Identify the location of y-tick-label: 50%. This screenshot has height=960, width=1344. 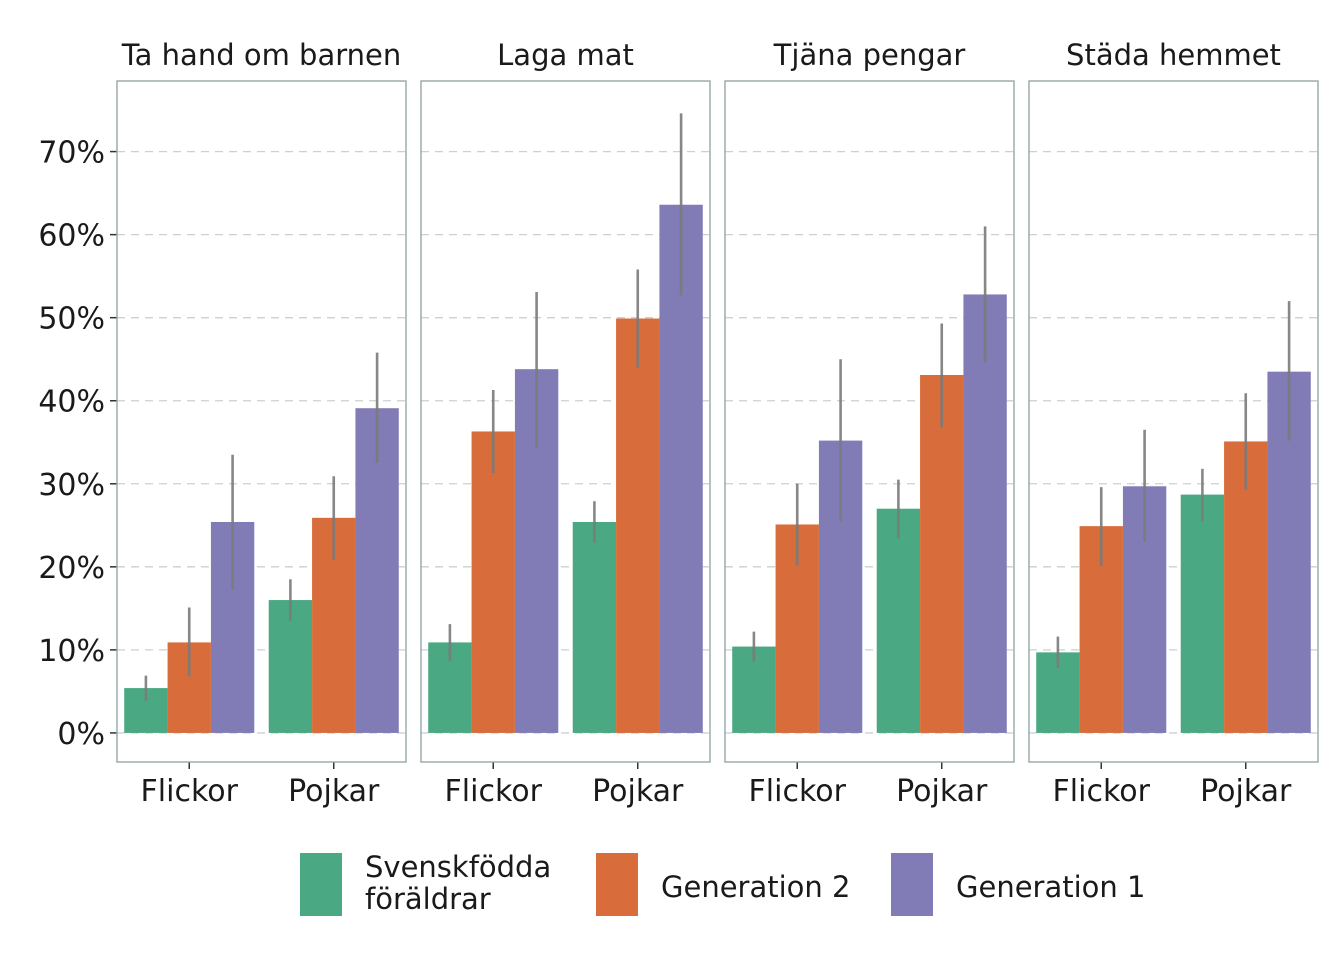
(71, 319).